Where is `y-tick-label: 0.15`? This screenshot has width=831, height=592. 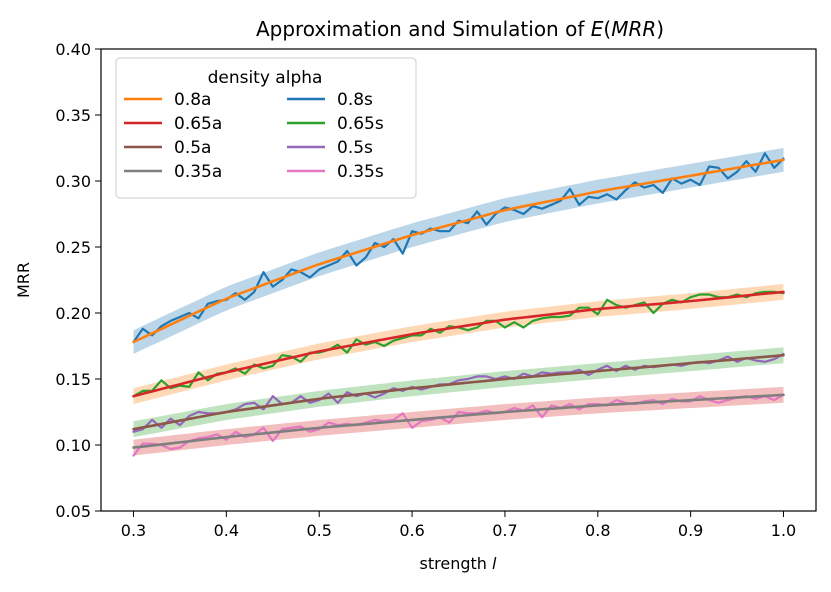
y-tick-label: 0.15 is located at coordinates (73, 379).